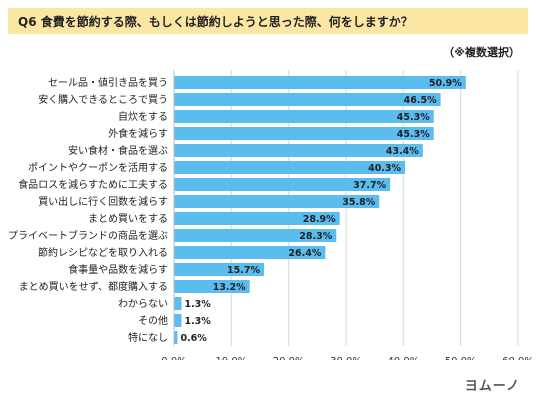  Describe the element at coordinates (369, 185) in the screenshot. I see `value-label: 37.7%` at that location.